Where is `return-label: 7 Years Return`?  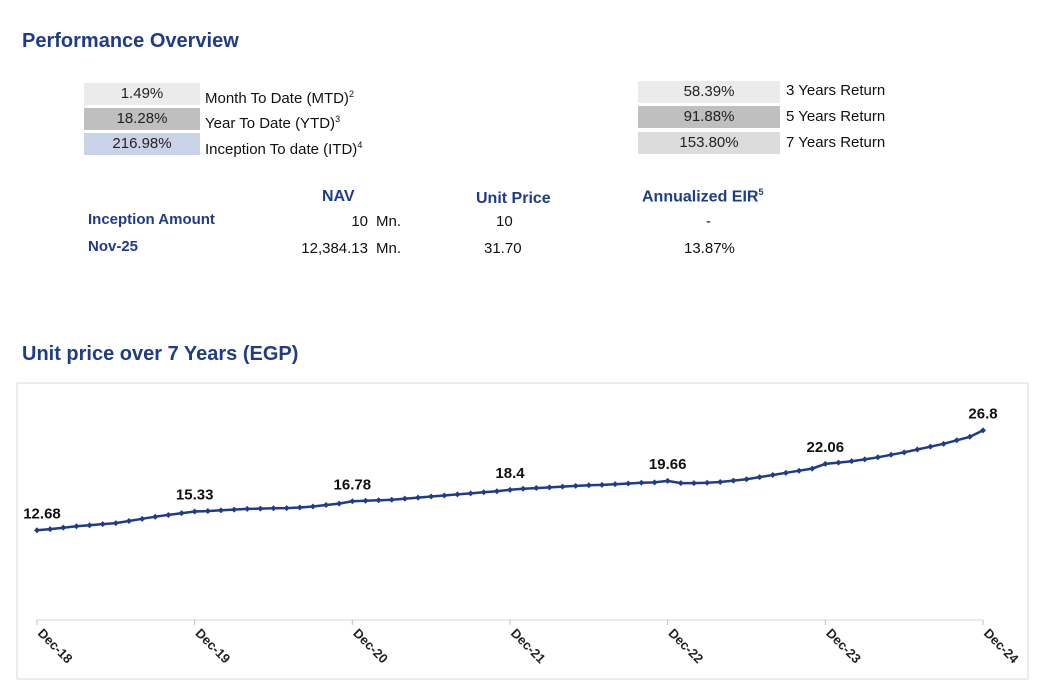 return-label: 7 Years Return is located at coordinates (836, 142).